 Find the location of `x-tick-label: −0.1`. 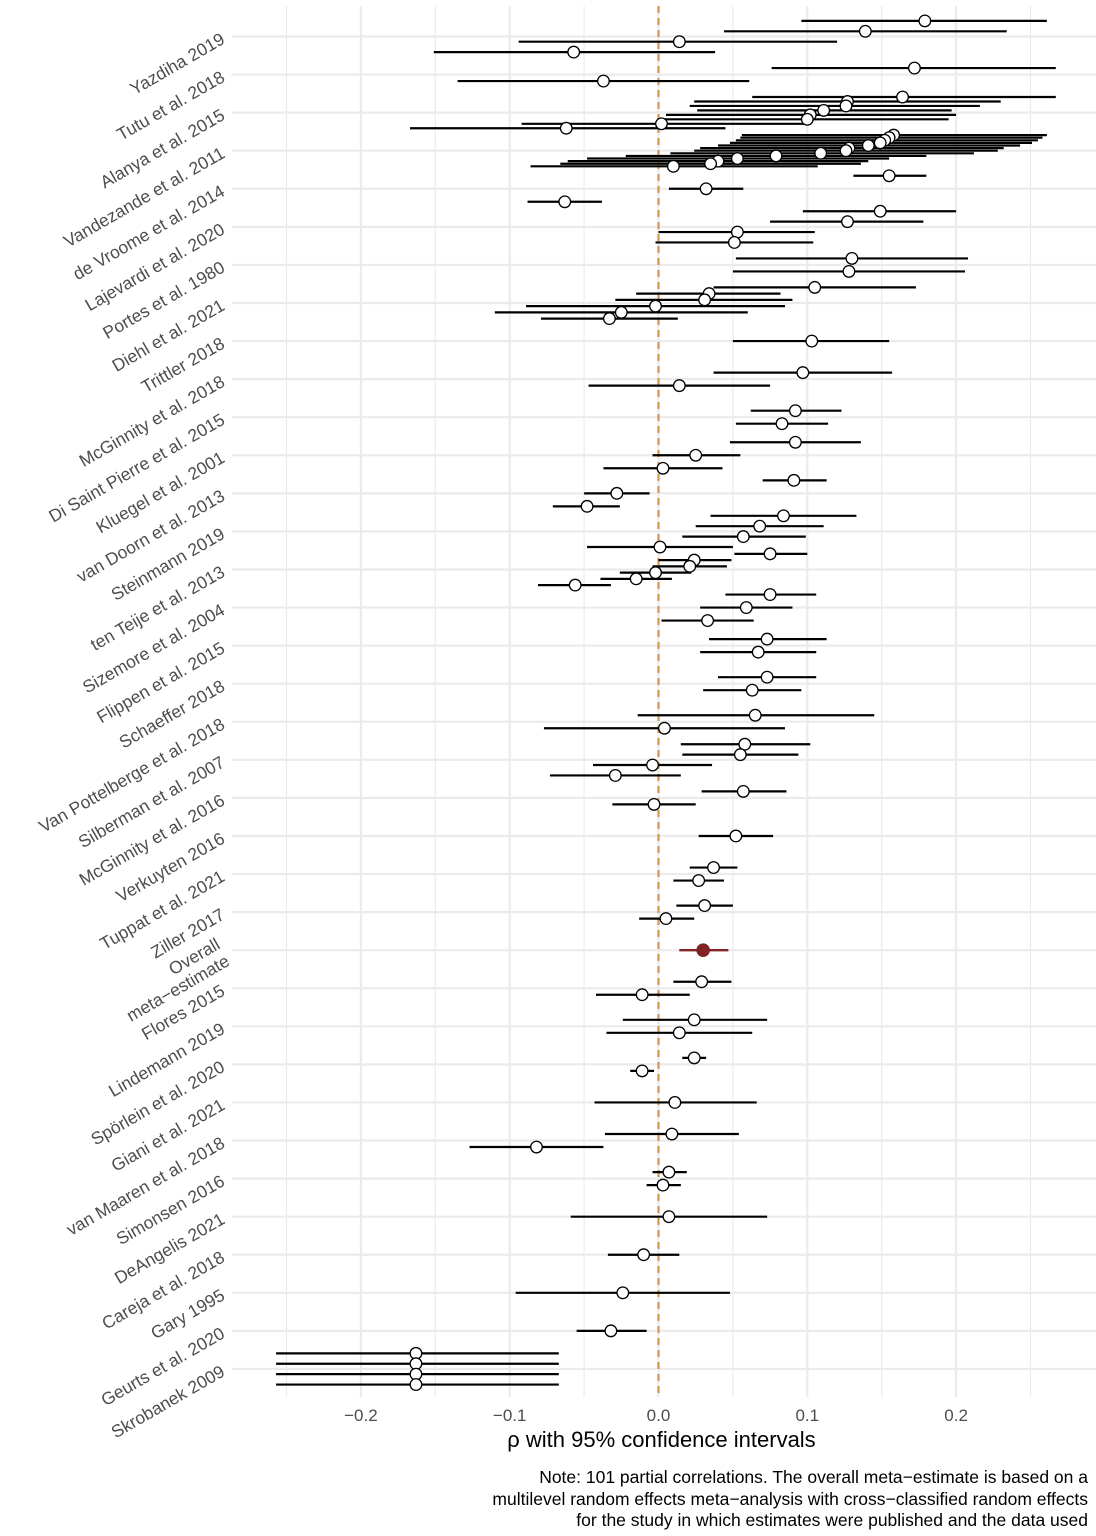

x-tick-label: −0.1 is located at coordinates (510, 1415).